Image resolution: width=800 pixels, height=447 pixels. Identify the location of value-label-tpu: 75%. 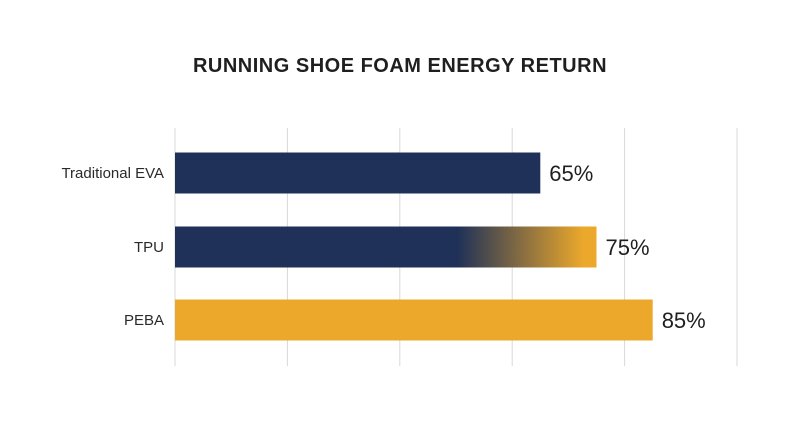
(628, 247).